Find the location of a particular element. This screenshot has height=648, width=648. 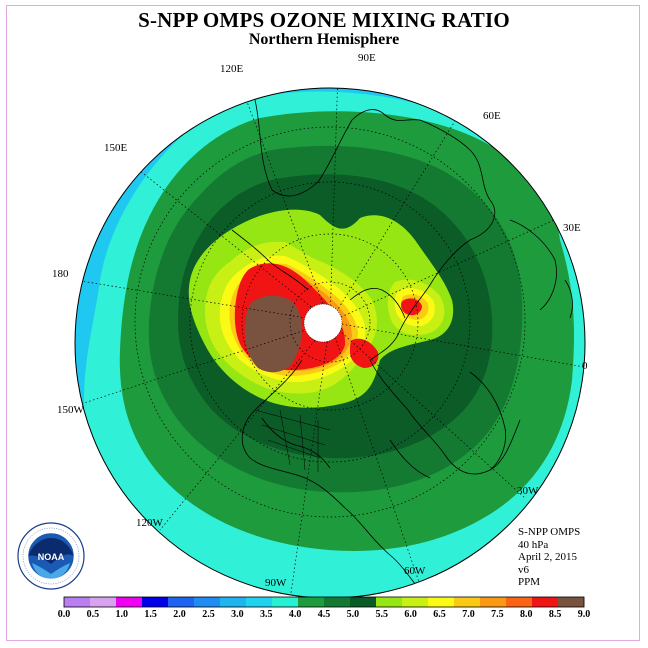

lon-label-120w: 120W is located at coordinates (149, 523).